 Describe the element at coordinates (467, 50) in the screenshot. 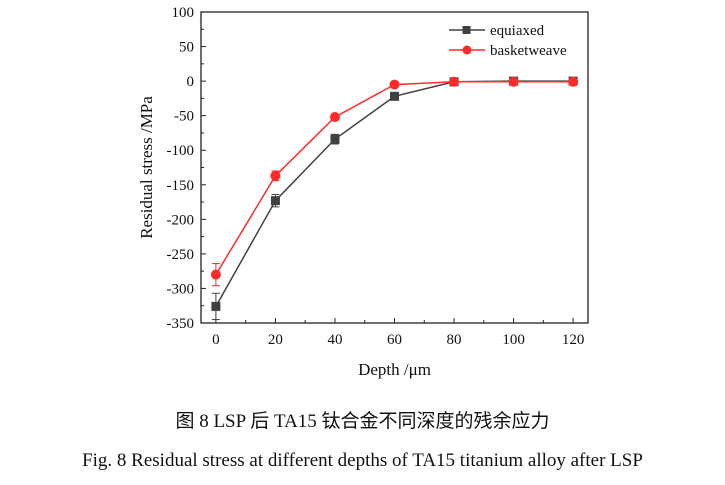

I see `legend-marker-basketweave` at that location.